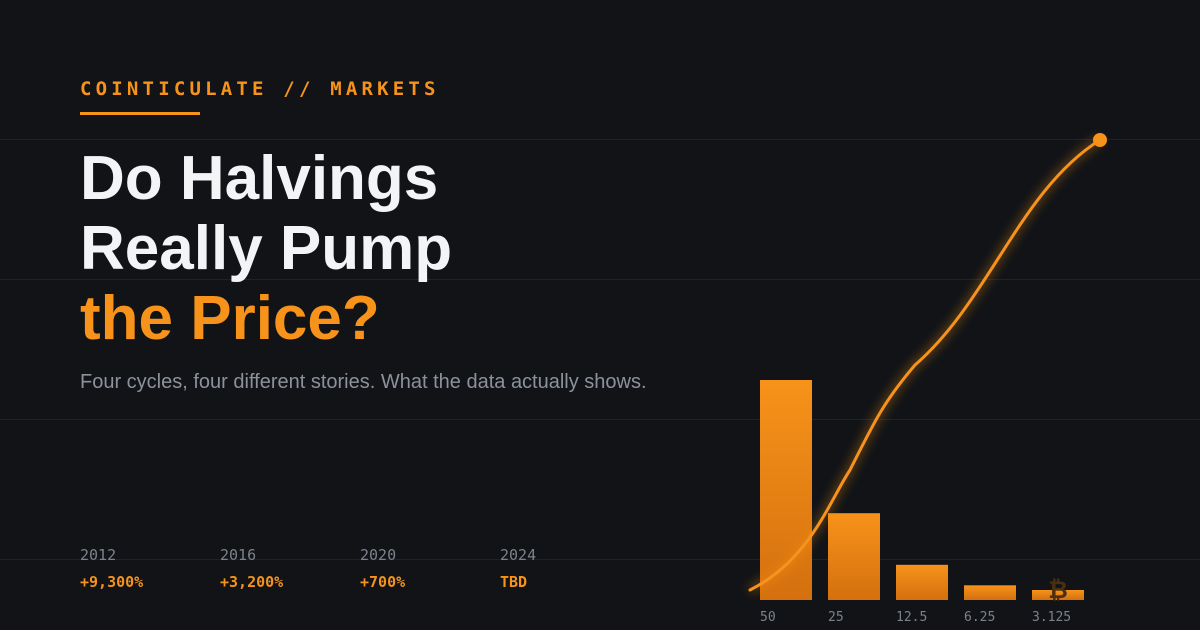 This screenshot has width=1200, height=630. Describe the element at coordinates (140, 113) in the screenshot. I see `kicker-underline` at that location.